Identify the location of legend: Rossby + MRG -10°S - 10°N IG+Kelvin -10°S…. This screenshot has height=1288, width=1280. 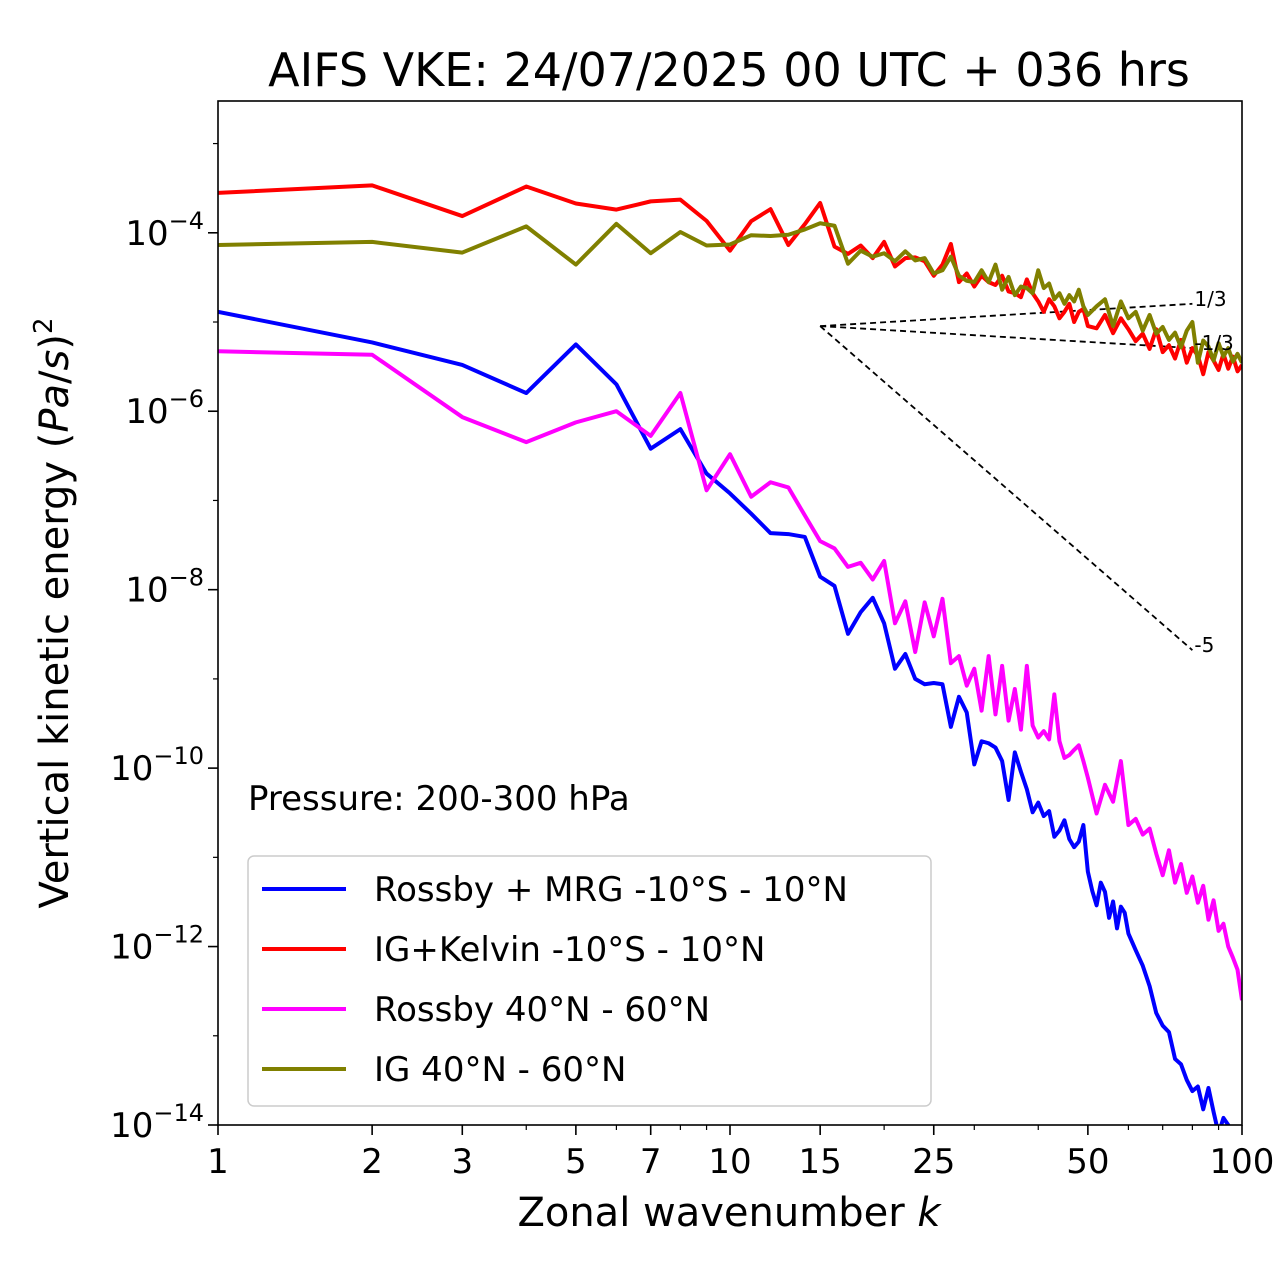
(589, 981).